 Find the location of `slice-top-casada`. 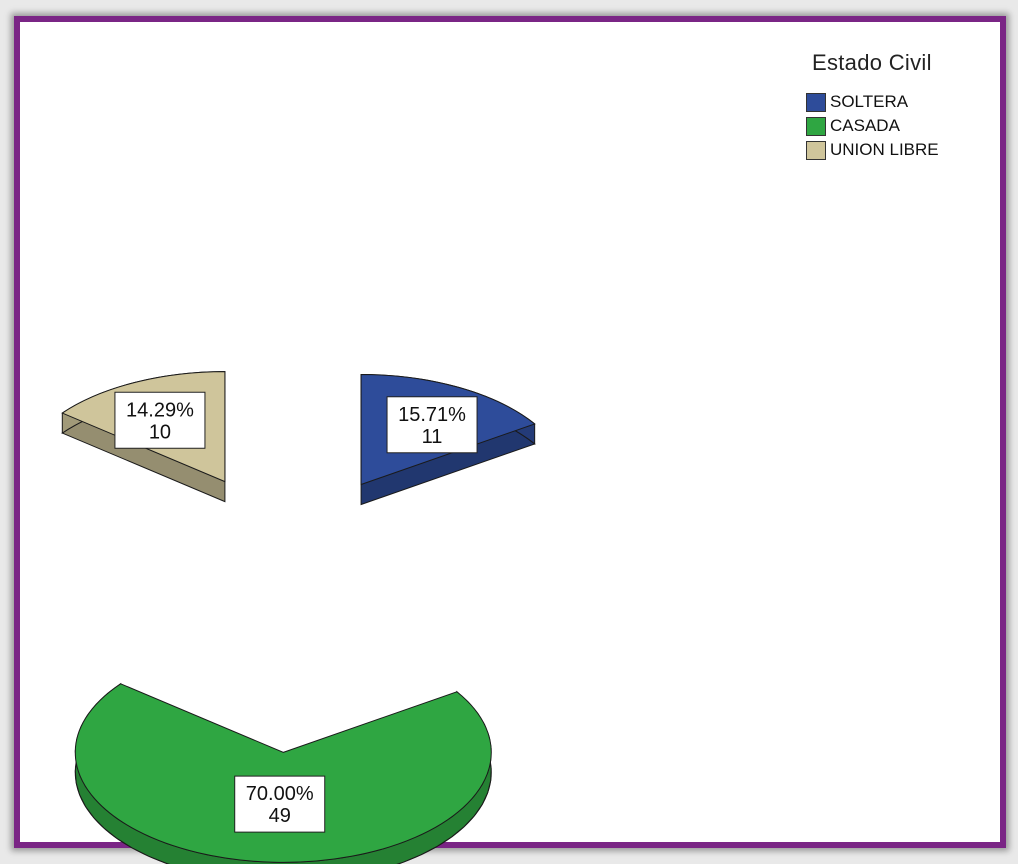

slice-top-casada is located at coordinates (283, 773).